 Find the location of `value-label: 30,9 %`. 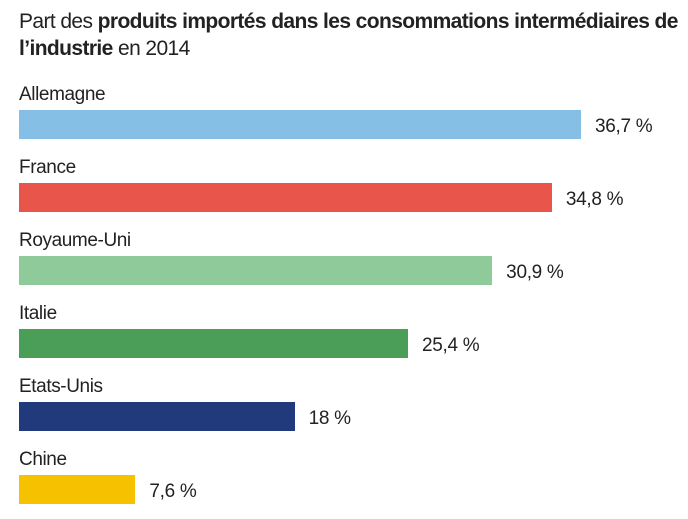

value-label: 30,9 % is located at coordinates (535, 272).